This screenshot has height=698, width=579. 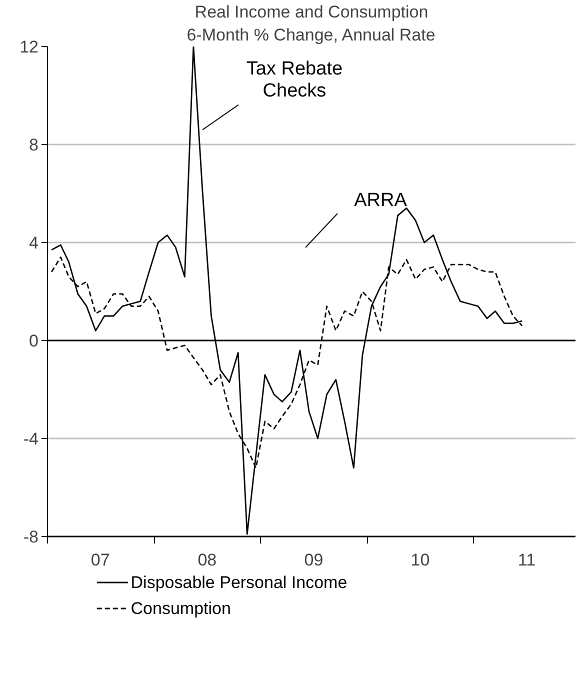 I want to click on y-tick-label: -4, so click(x=31, y=439).